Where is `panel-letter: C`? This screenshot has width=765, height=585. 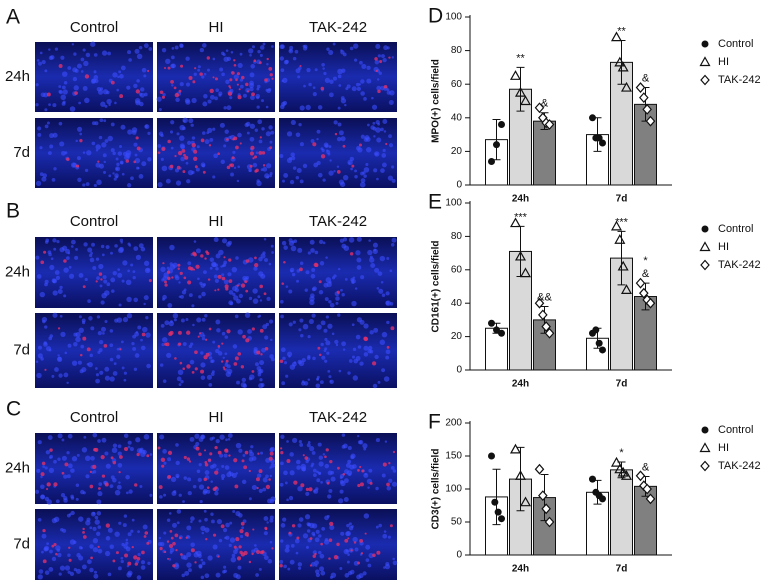
panel-letter: C is located at coordinates (13, 409).